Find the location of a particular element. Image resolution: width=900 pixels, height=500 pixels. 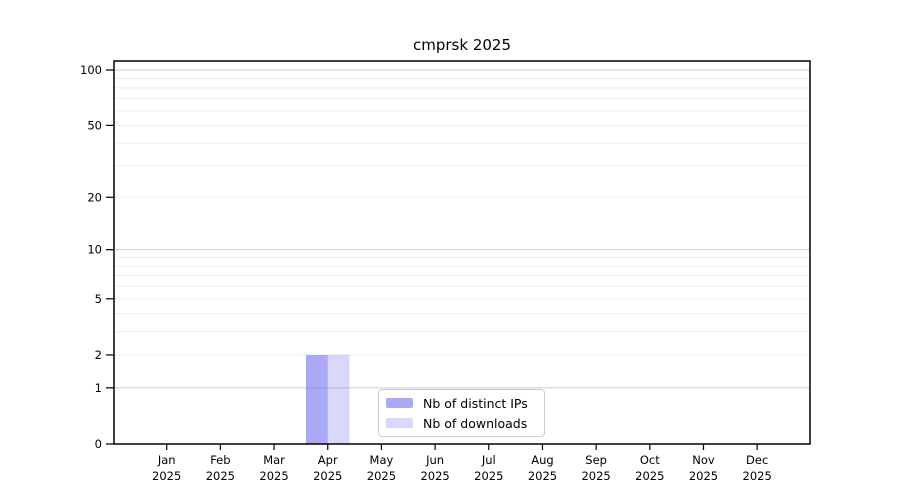

x-tick-label-month: Nov is located at coordinates (703, 460).